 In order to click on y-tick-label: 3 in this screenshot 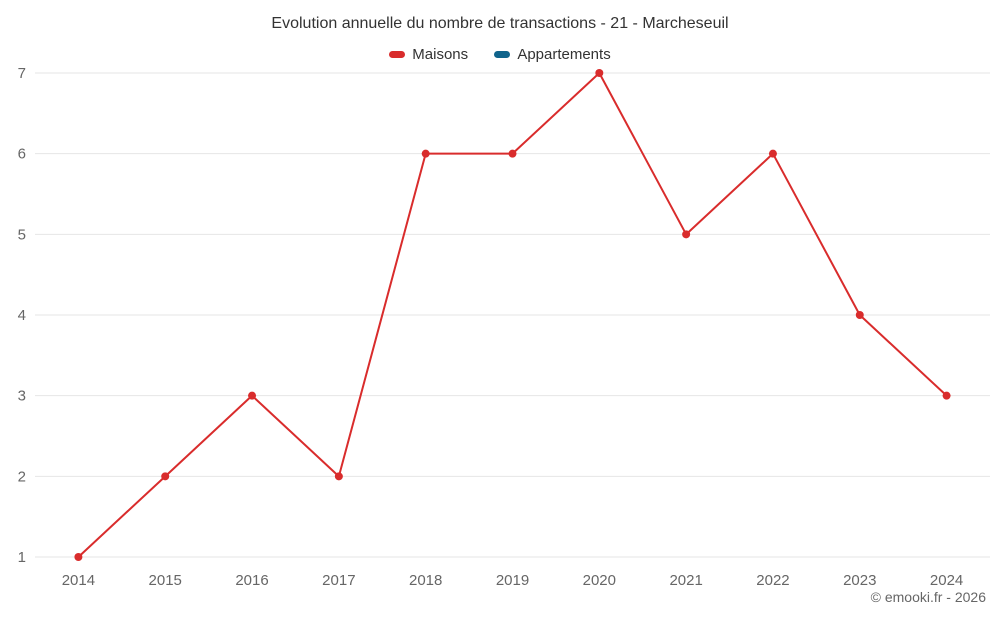, I will do `click(22, 396)`.